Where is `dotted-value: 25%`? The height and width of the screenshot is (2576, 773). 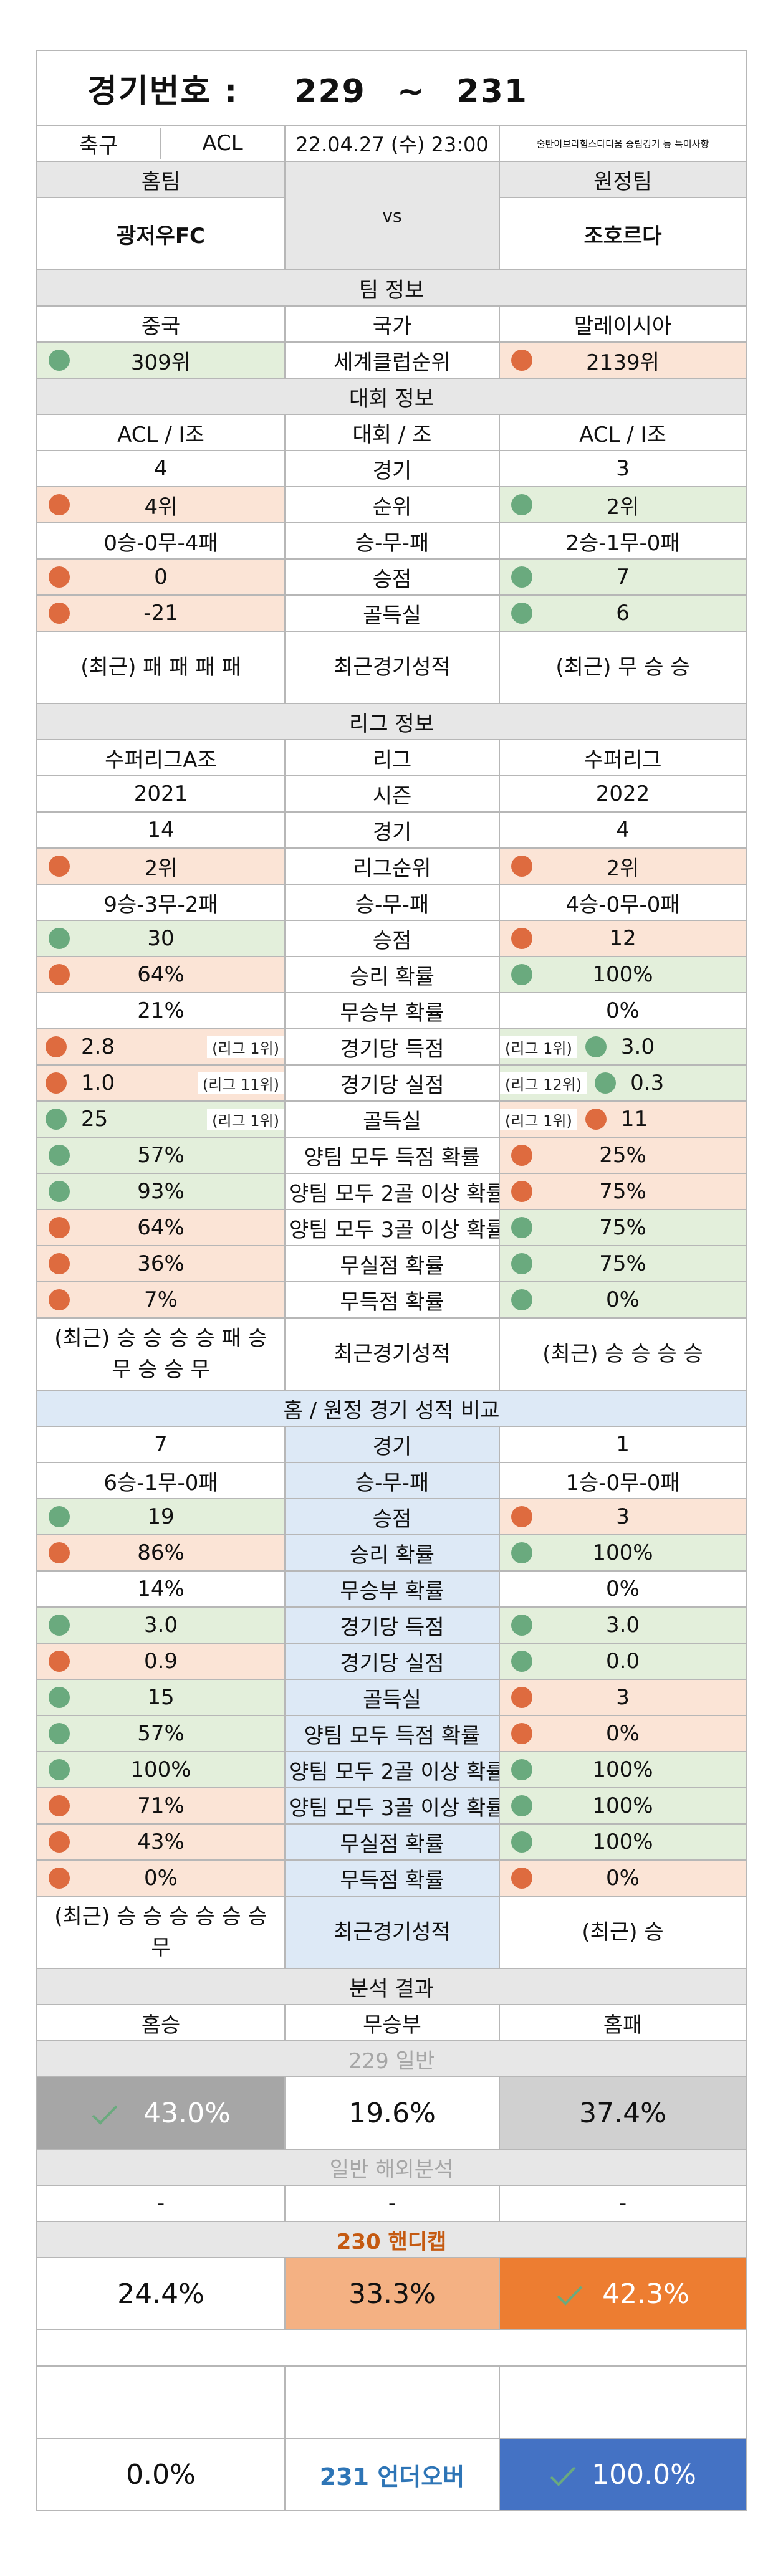 dotted-value: 25% is located at coordinates (623, 1155).